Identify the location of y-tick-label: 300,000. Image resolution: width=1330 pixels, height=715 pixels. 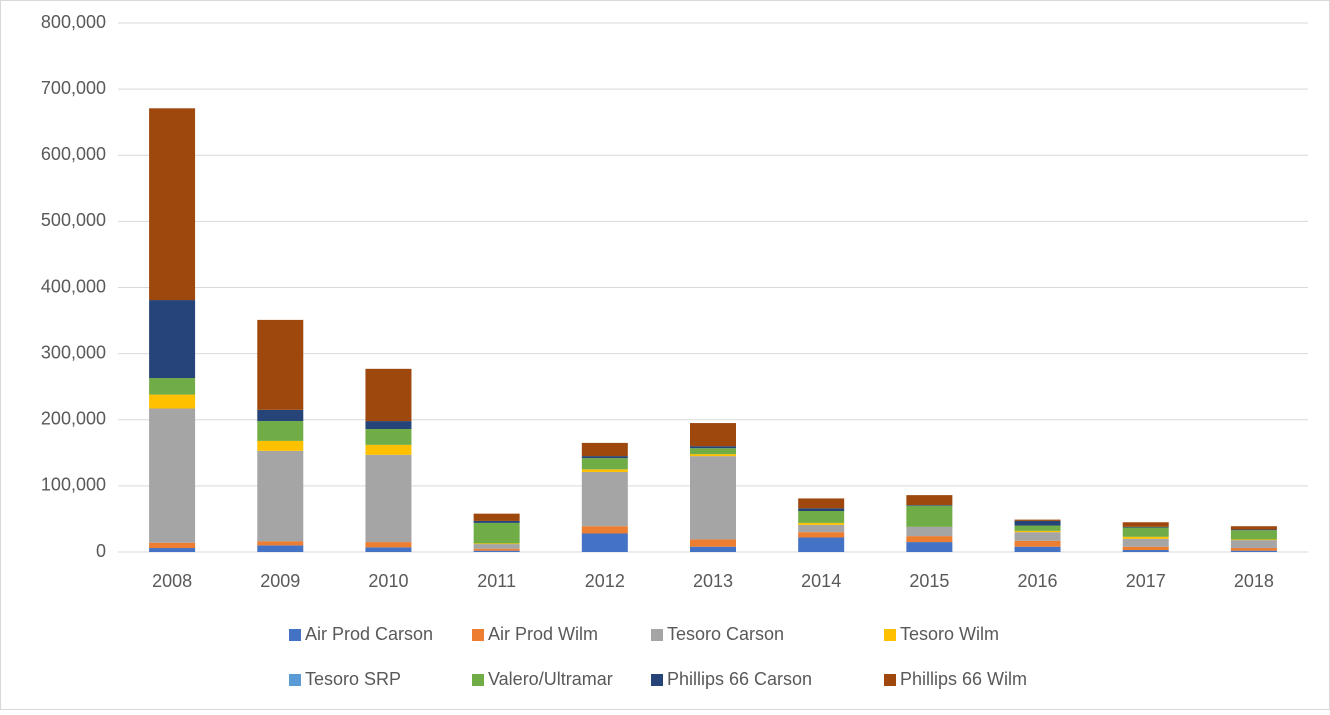
(73, 352).